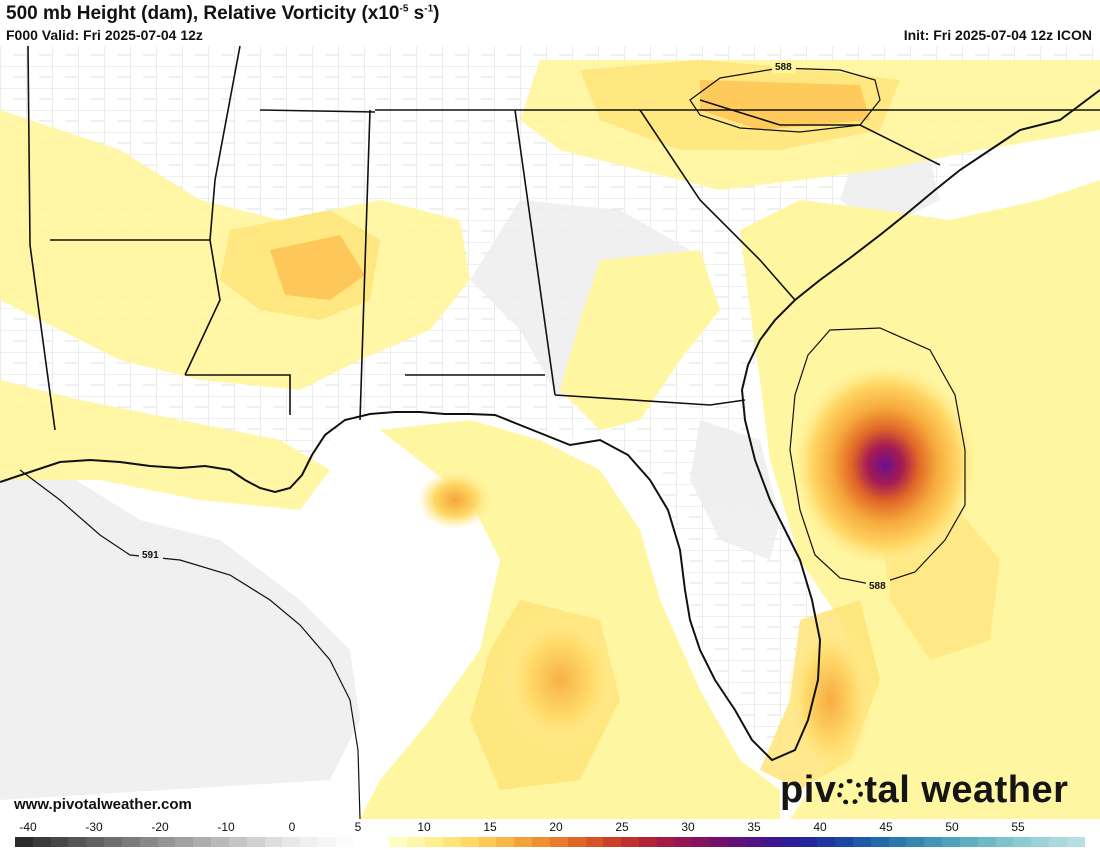  What do you see at coordinates (886, 827) in the screenshot?
I see `colorbar-tick-label: 45` at bounding box center [886, 827].